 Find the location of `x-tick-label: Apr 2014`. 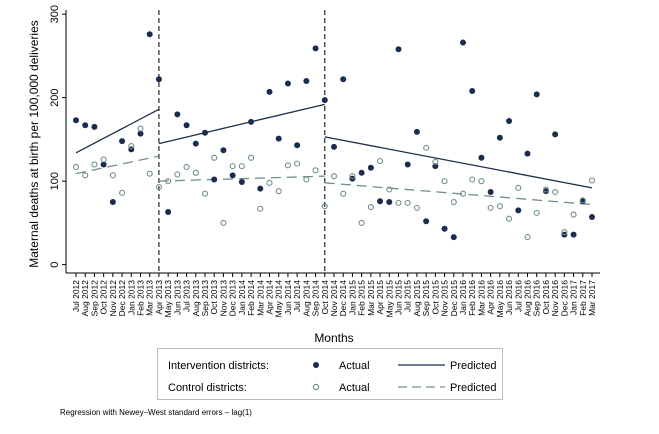

x-tick-label: Apr 2014 is located at coordinates (270, 297).